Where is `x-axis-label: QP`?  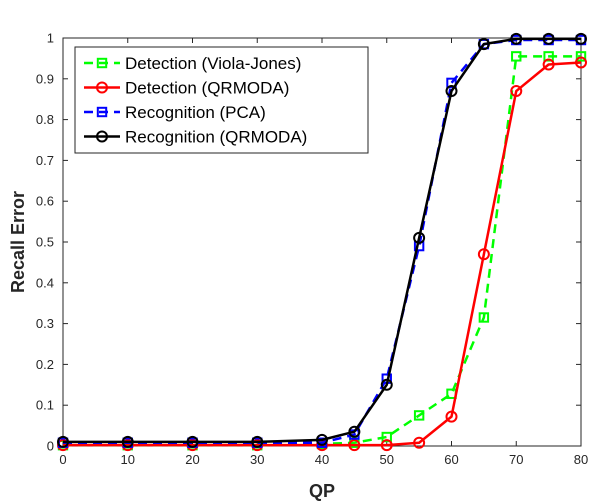 x-axis-label: QP is located at coordinates (322, 491).